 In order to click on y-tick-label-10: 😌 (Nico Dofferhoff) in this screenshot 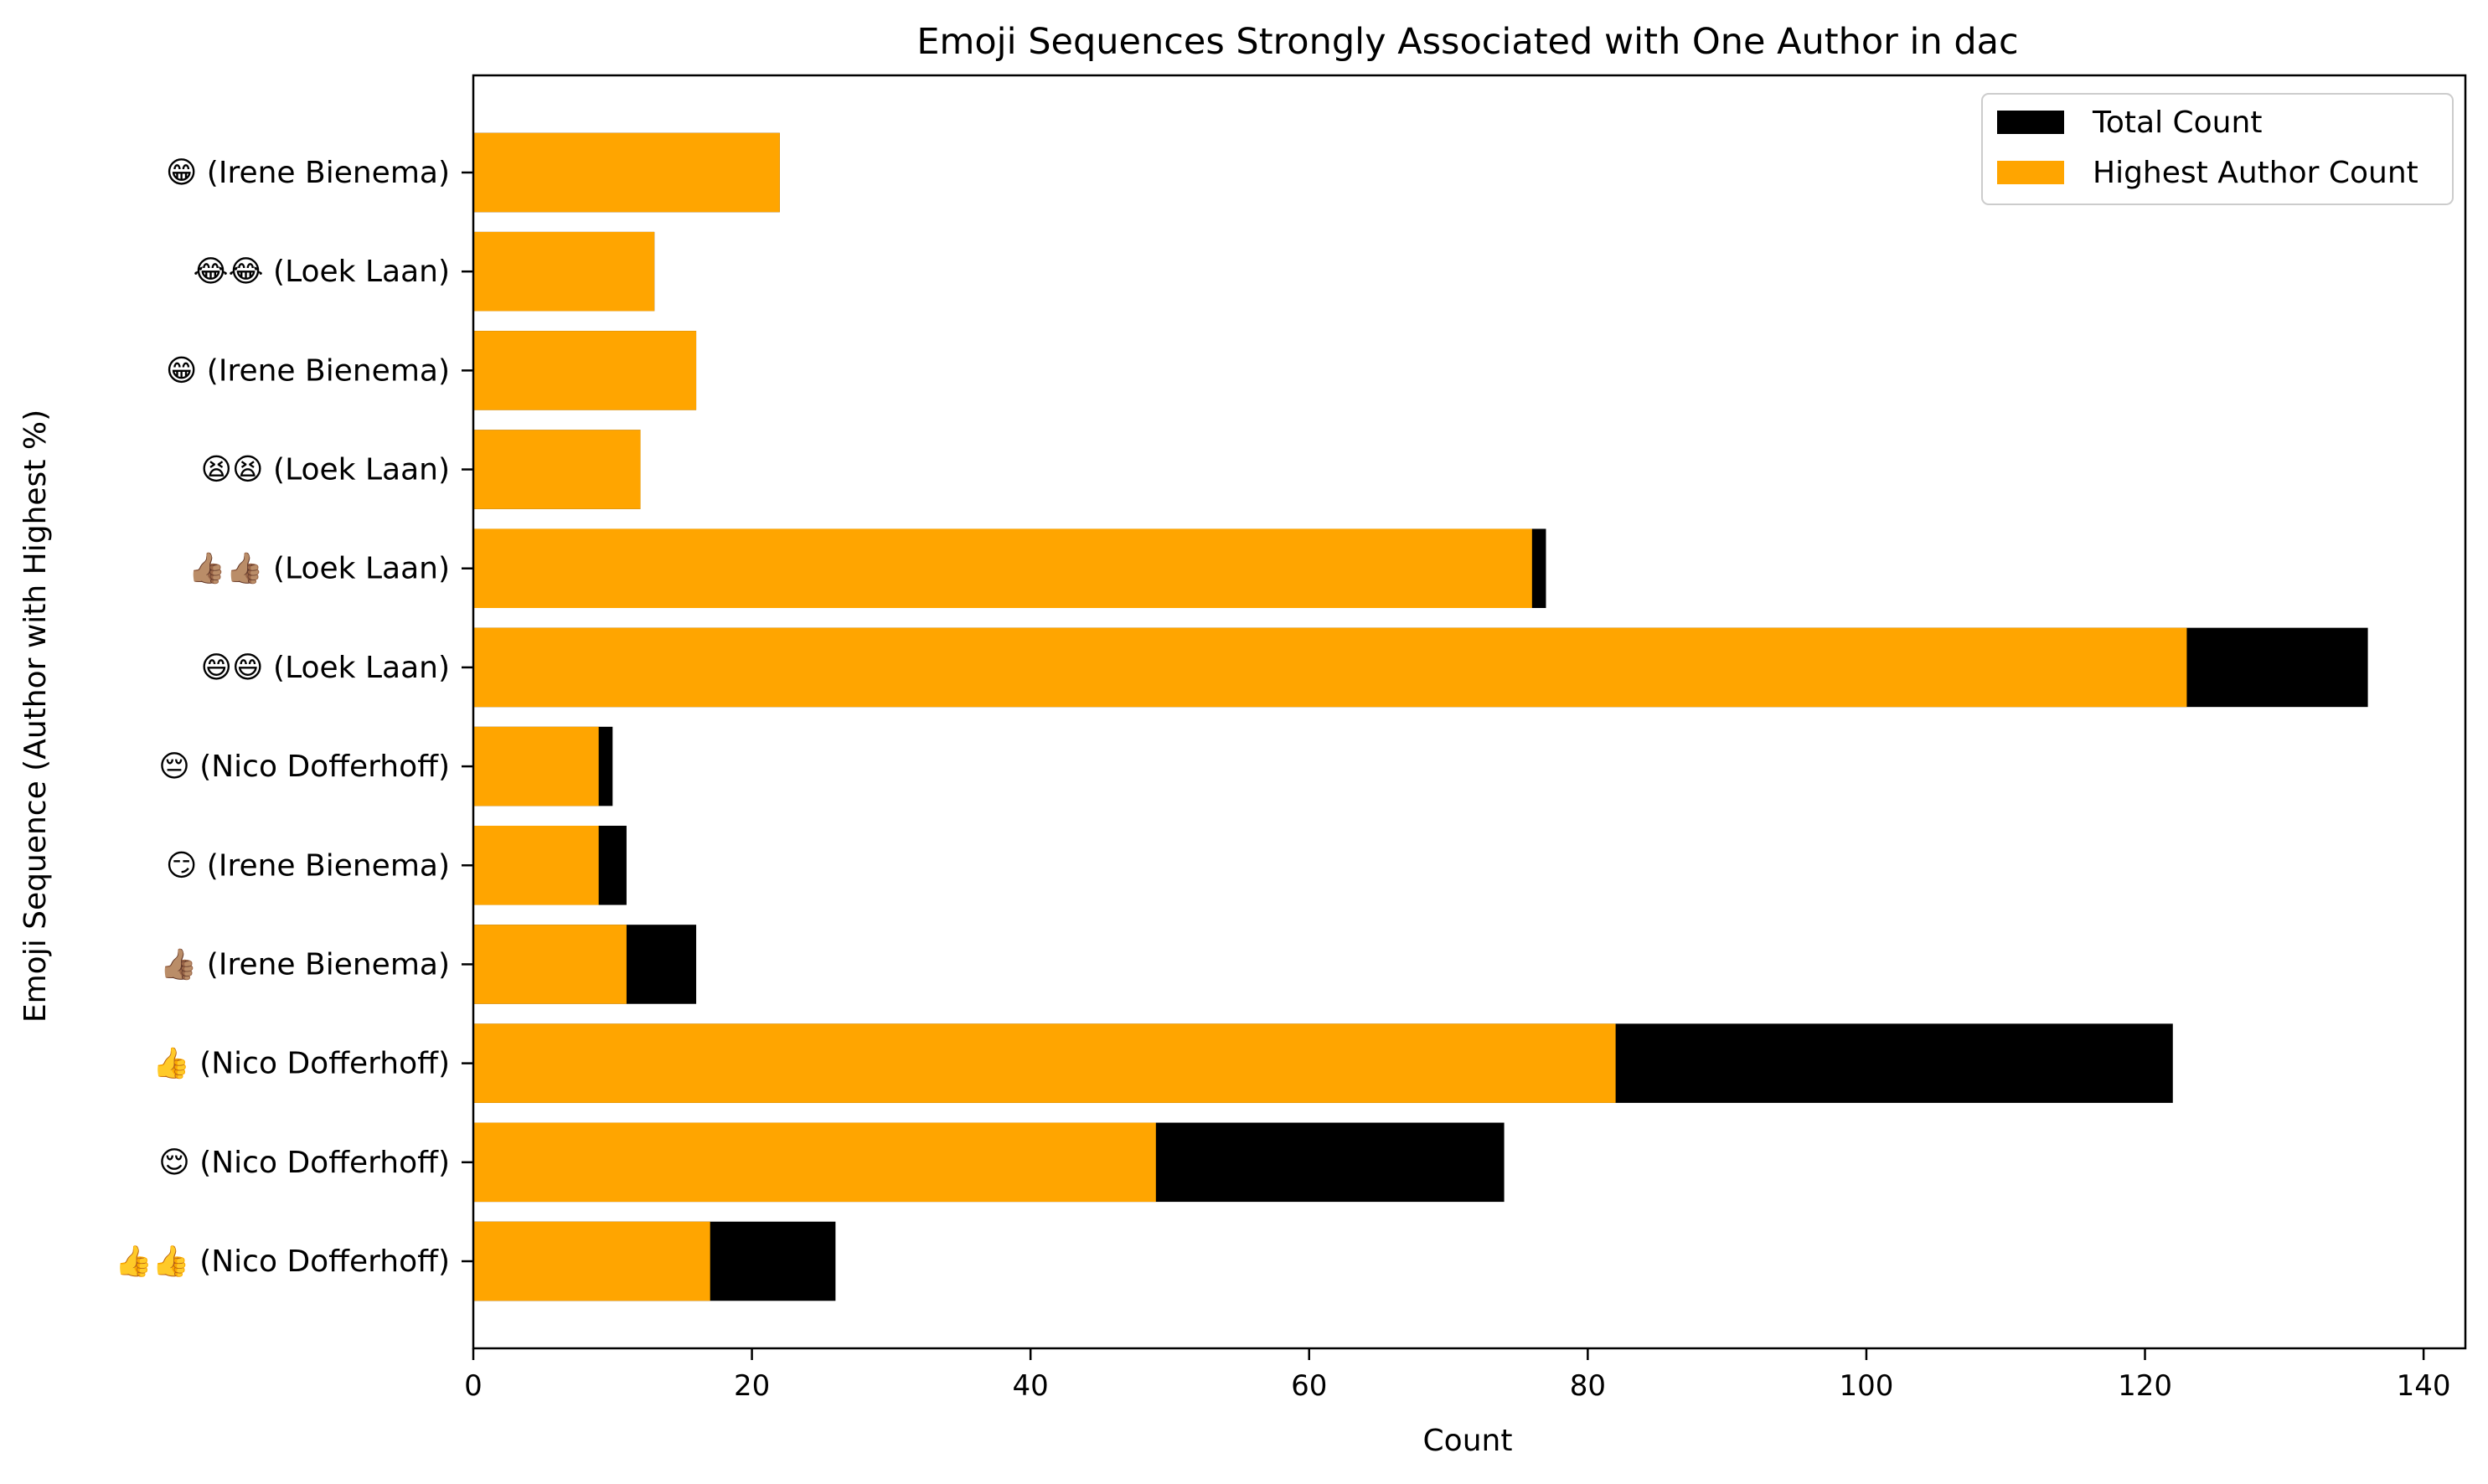, I will do `click(304, 1163)`.